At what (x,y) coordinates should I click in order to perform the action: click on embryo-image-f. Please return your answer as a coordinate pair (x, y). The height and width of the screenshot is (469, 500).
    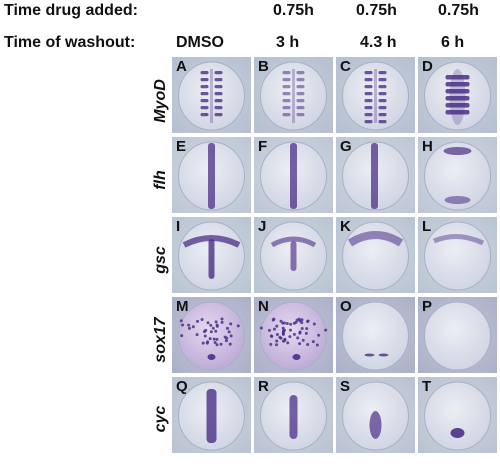
    Looking at the image, I should click on (293, 175).